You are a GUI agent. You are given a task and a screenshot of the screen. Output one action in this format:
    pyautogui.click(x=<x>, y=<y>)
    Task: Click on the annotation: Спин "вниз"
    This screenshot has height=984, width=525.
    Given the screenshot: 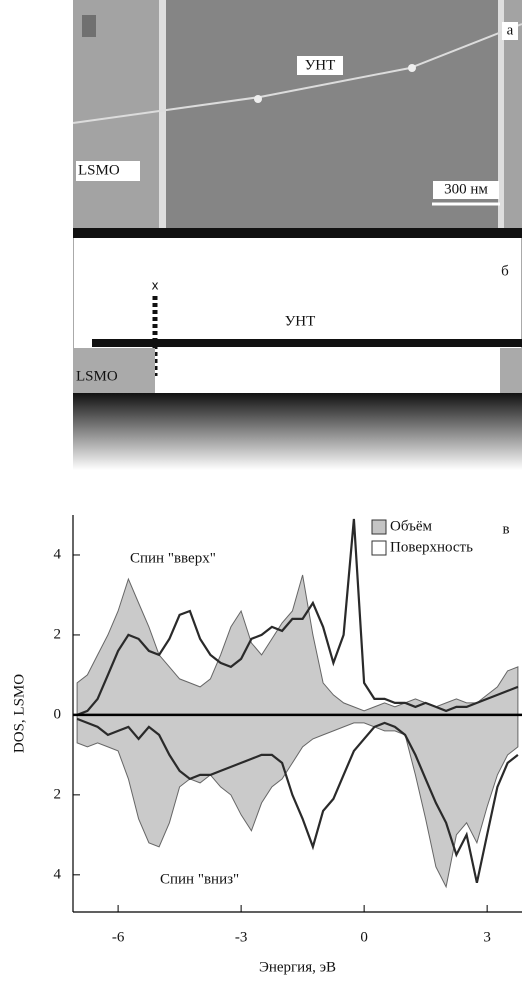 What is the action you would take?
    pyautogui.click(x=199, y=879)
    